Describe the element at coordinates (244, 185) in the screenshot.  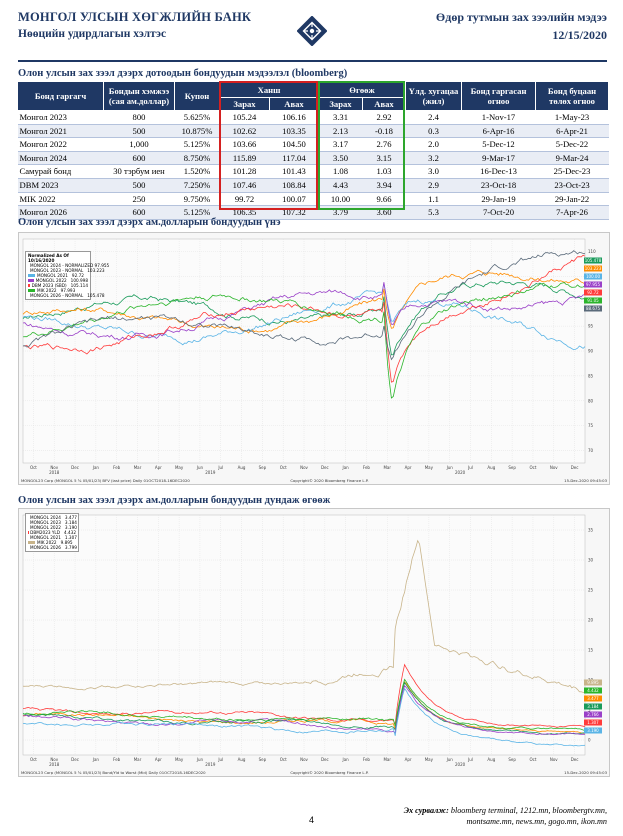
I see `cell-price-bid: 107.46` at that location.